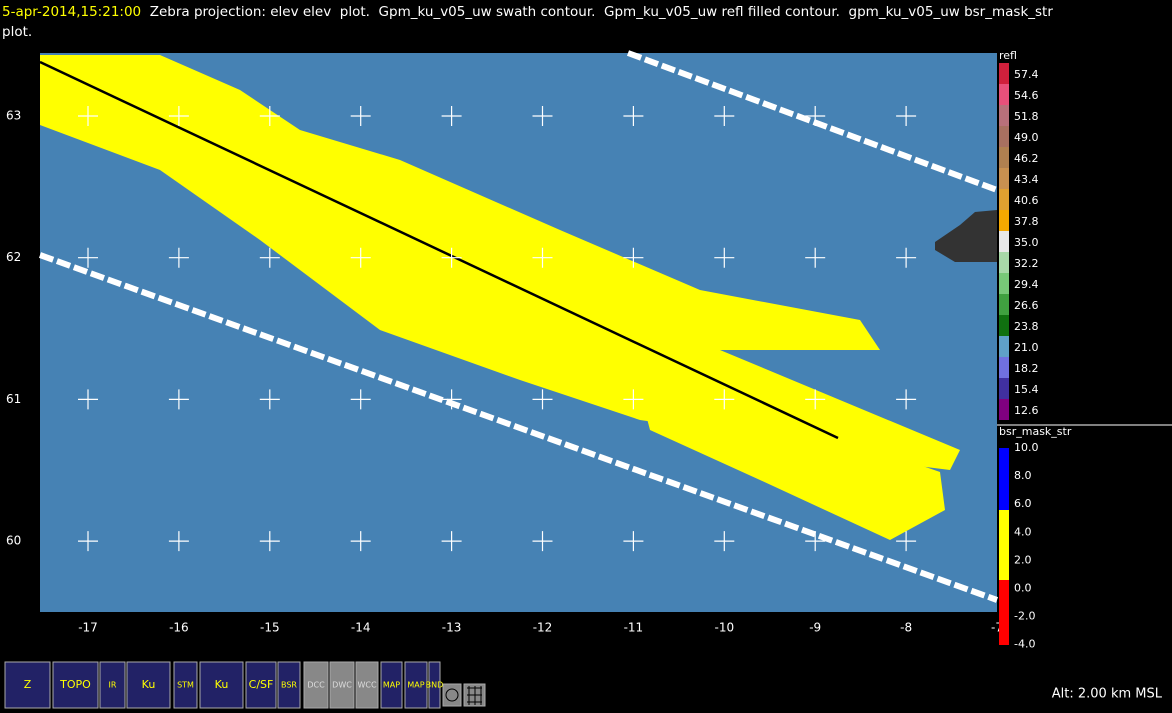 Image resolution: width=1172 pixels, height=713 pixels. I want to click on colorbar-label: 23.8, so click(1026, 326).